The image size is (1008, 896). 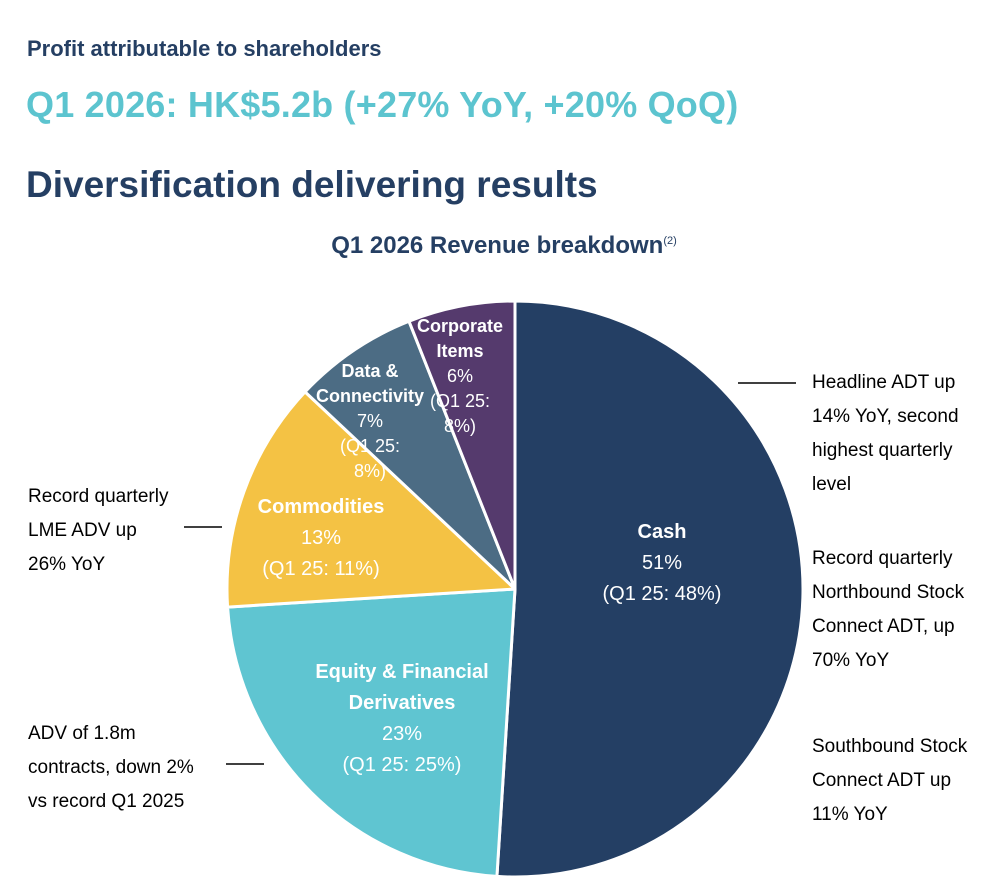 I want to click on slice-label-name: Corporate, so click(x=460, y=326).